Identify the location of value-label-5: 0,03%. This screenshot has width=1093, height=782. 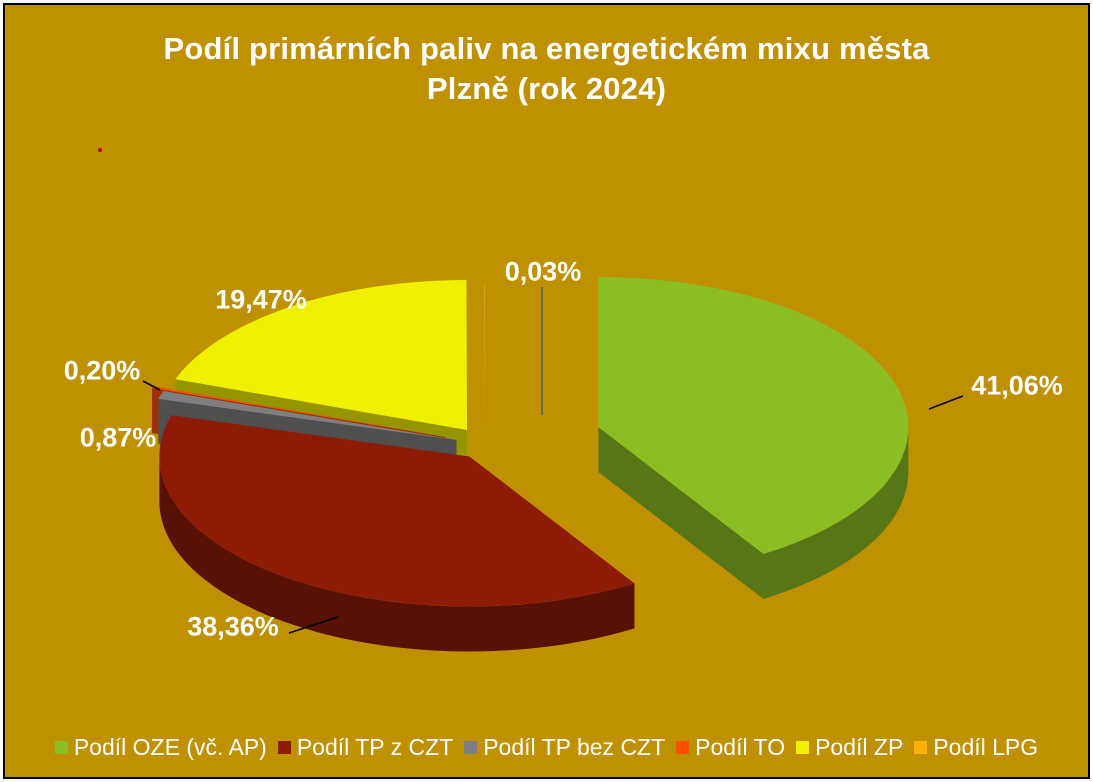
(543, 271).